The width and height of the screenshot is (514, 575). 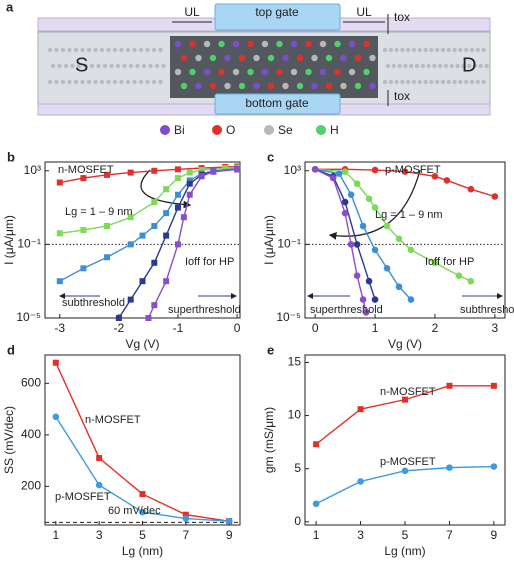 What do you see at coordinates (230, 130) in the screenshot?
I see `legend-label: O` at bounding box center [230, 130].